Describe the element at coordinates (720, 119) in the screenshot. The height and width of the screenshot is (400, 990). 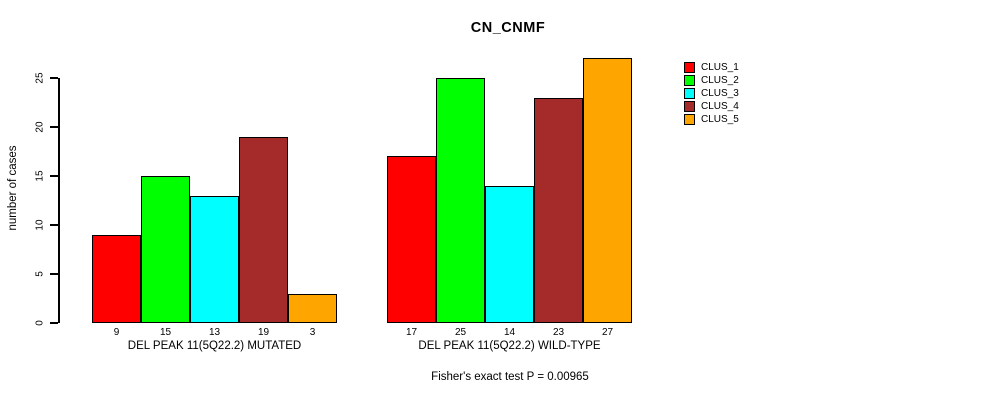
I see `legend-label-clus-5: CLUS_5` at that location.